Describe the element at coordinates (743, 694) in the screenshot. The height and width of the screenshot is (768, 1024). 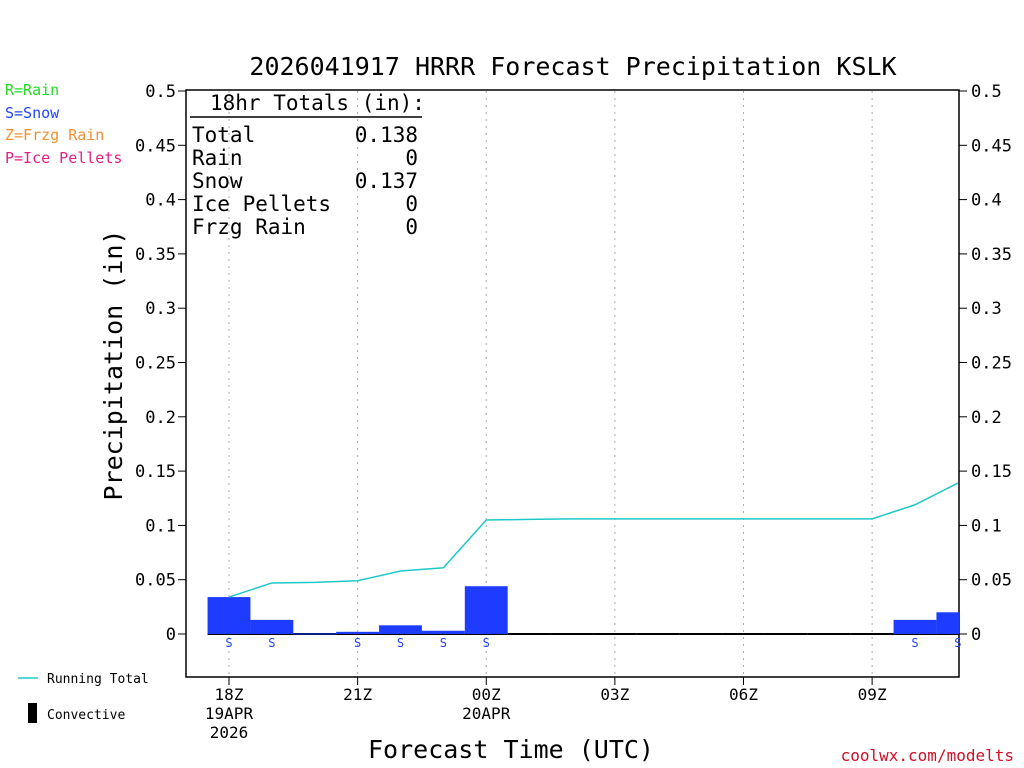
I see `x-tick-label: 06Z` at that location.